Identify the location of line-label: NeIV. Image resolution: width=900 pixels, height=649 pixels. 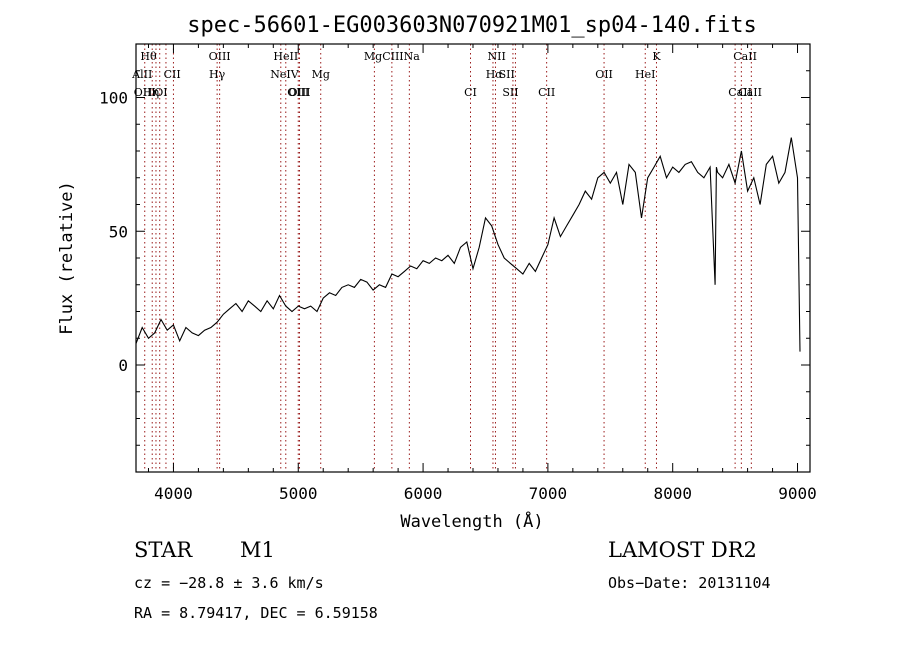
(284, 74).